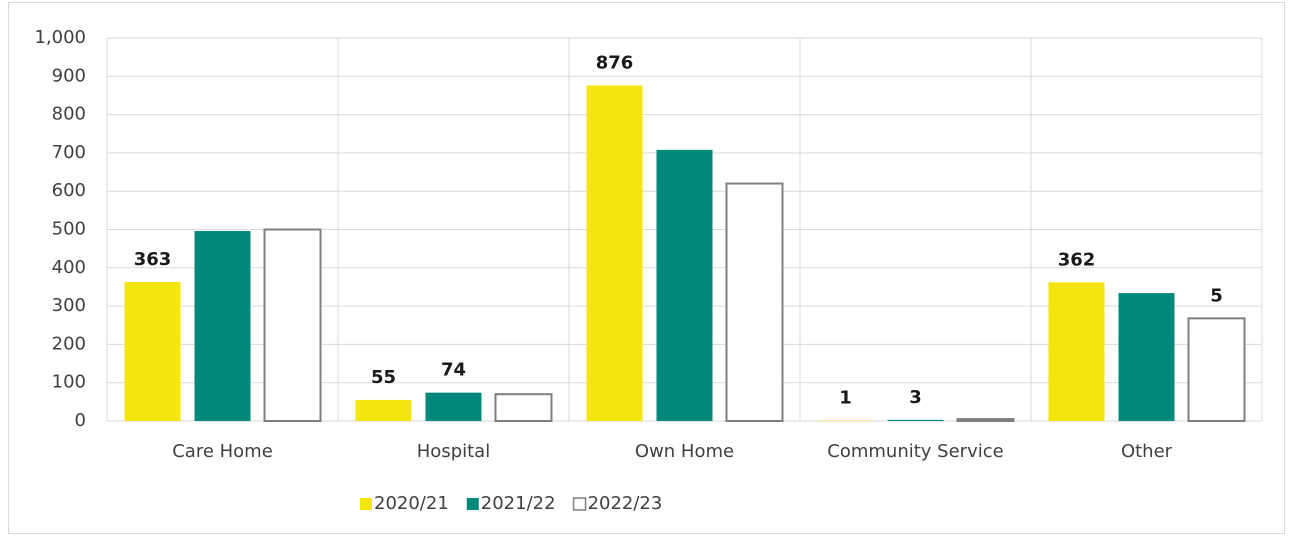 The width and height of the screenshot is (1293, 536). I want to click on x-tick-label: Own Home, so click(684, 451).